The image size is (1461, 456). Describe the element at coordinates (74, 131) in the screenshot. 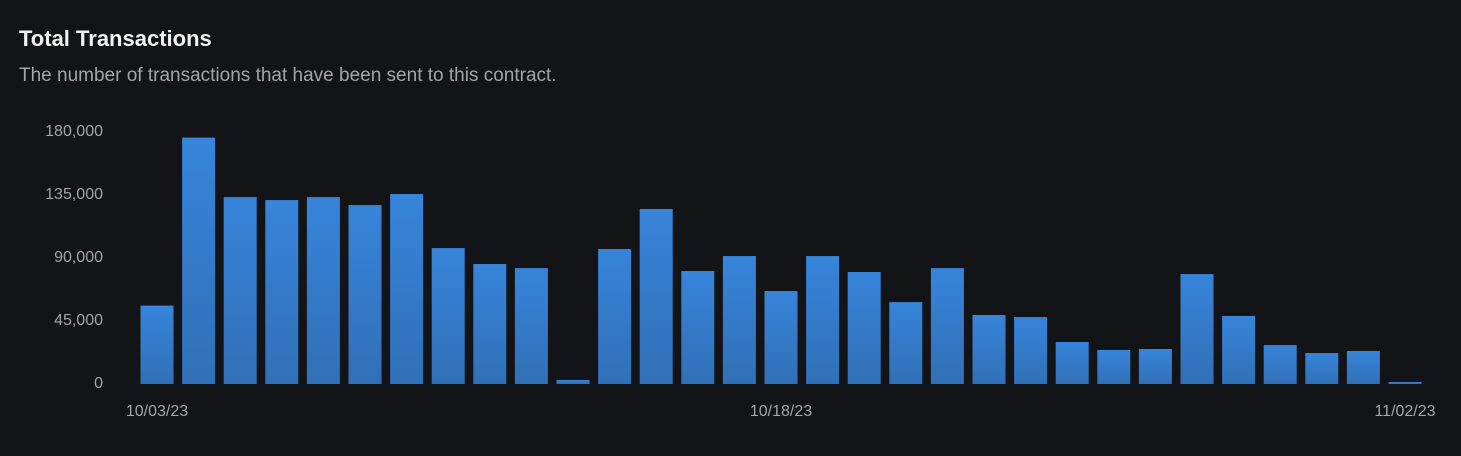

I see `y-tick-label: 180,000` at that location.